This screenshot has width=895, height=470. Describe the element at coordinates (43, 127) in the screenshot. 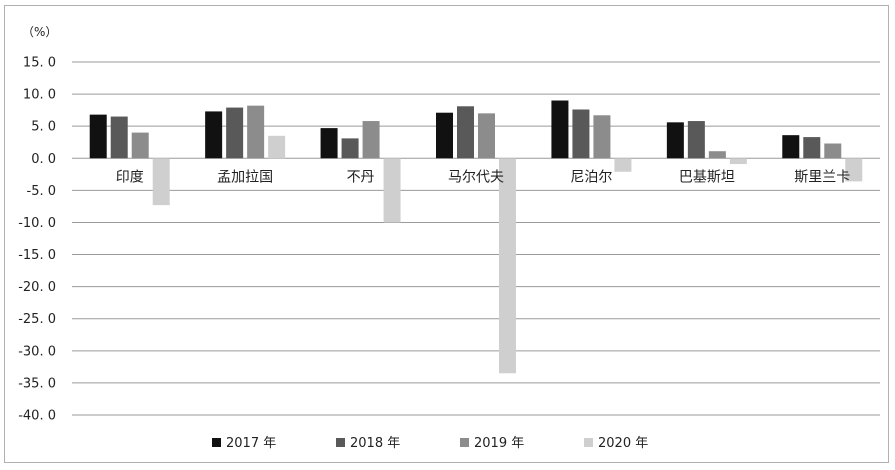

I see `y-tick-label: 5. 0` at that location.